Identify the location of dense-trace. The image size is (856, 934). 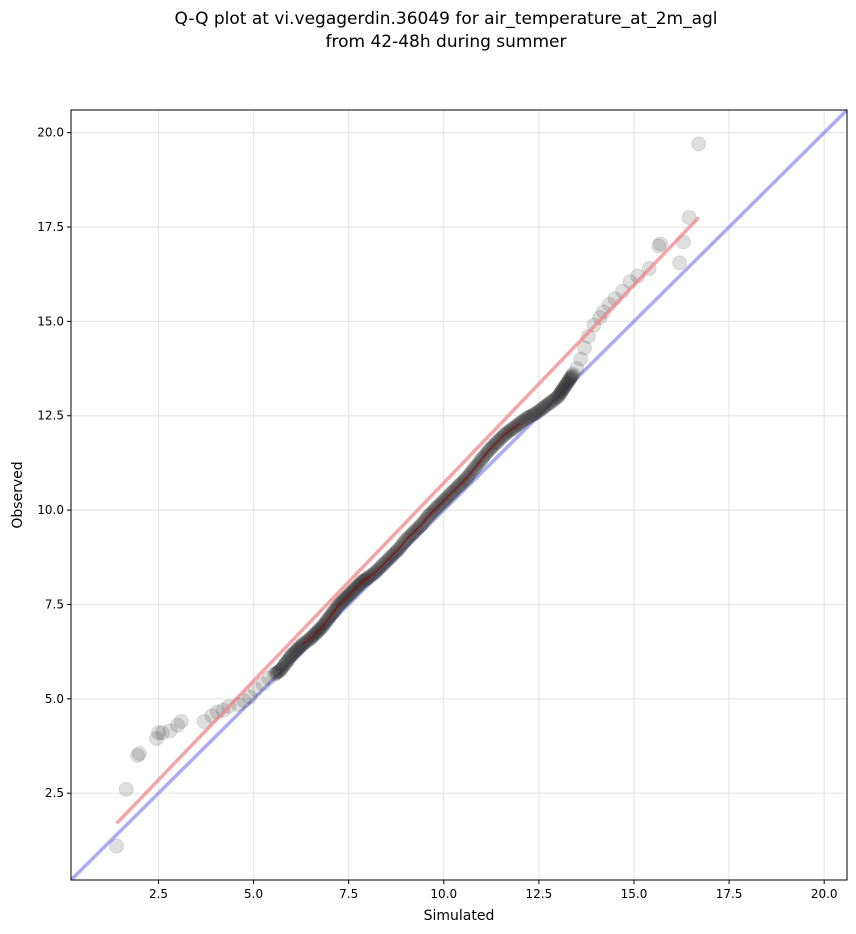
(411, 533).